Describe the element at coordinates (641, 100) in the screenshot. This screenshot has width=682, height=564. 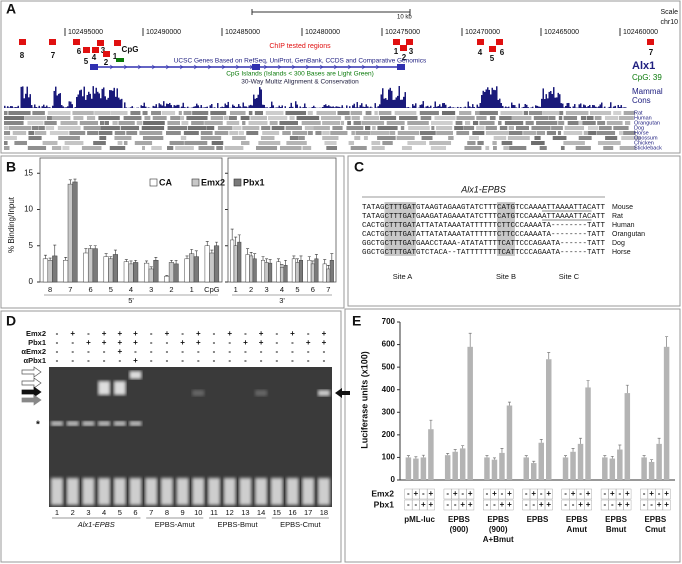
I see `cons-label: Cons` at that location.